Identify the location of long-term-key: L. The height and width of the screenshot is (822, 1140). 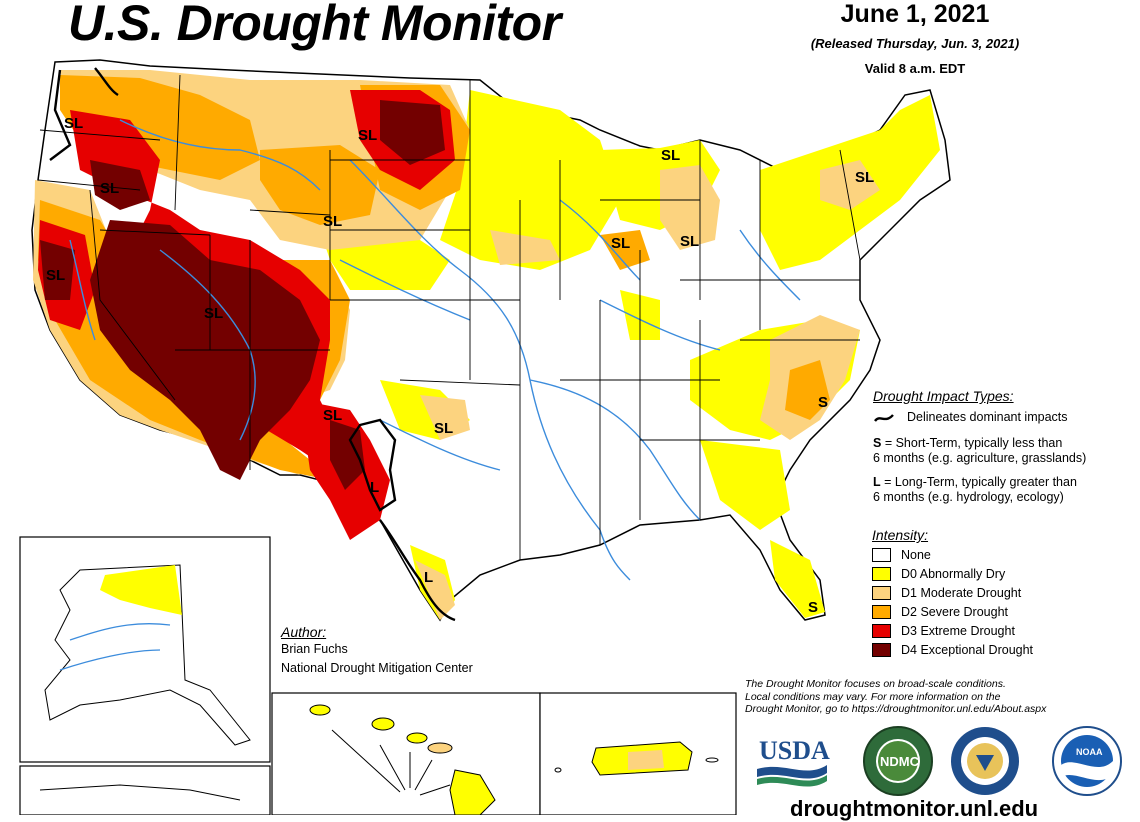
(877, 482).